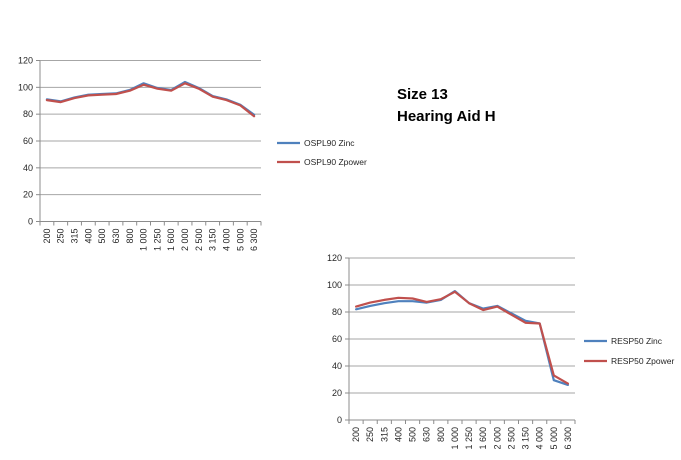 This screenshot has height=460, width=681. I want to click on legend-label: OSPL90 Zpower, so click(335, 162).